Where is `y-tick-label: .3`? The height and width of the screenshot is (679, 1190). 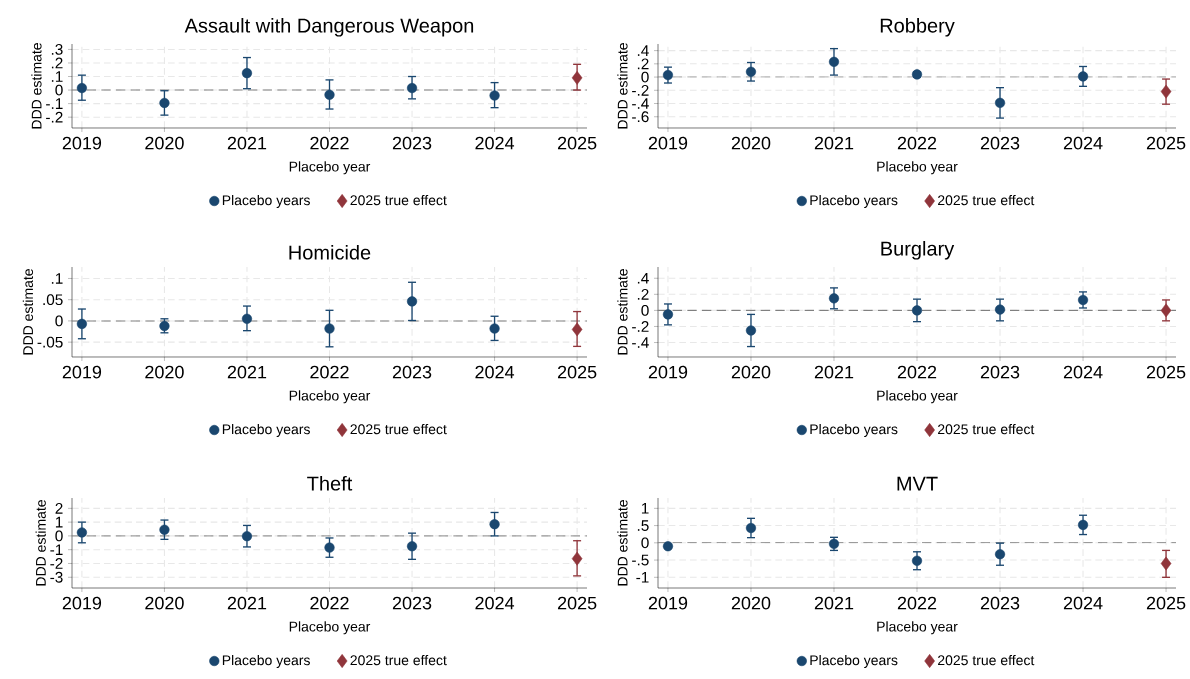 y-tick-label: .3 is located at coordinates (57, 49).